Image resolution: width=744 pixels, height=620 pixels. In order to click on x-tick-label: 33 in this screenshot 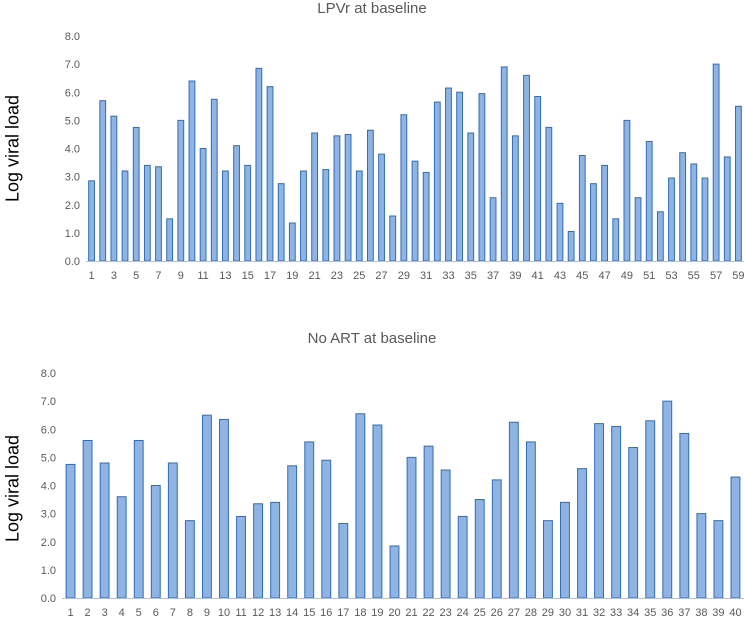, I will do `click(616, 613)`.